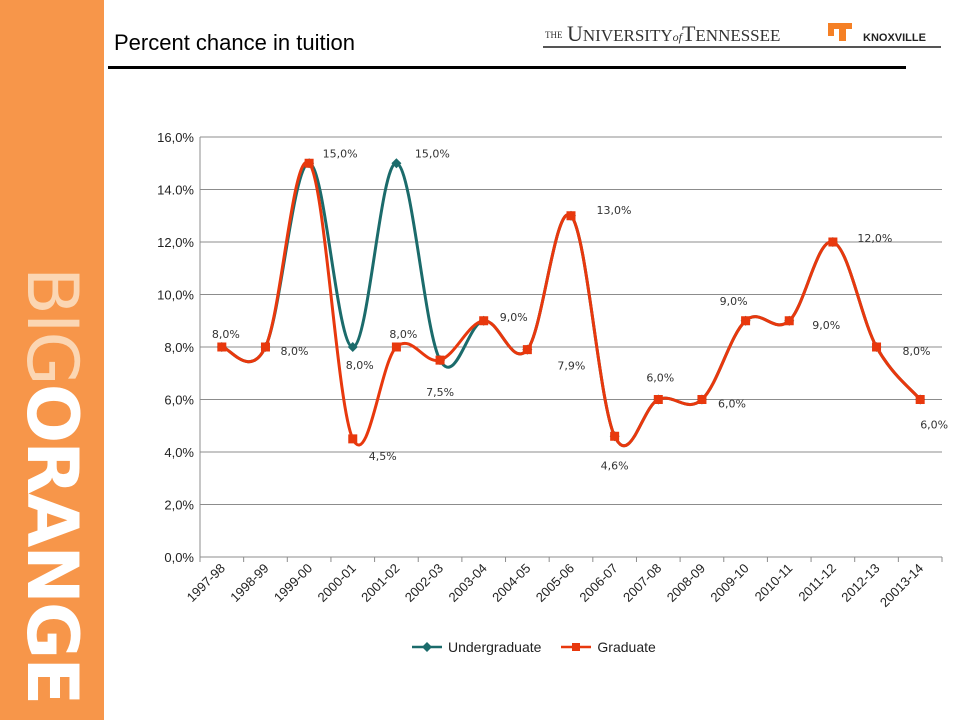 The height and width of the screenshot is (720, 960). Describe the element at coordinates (840, 32) in the screenshot. I see `ut-power-t-icon` at that location.